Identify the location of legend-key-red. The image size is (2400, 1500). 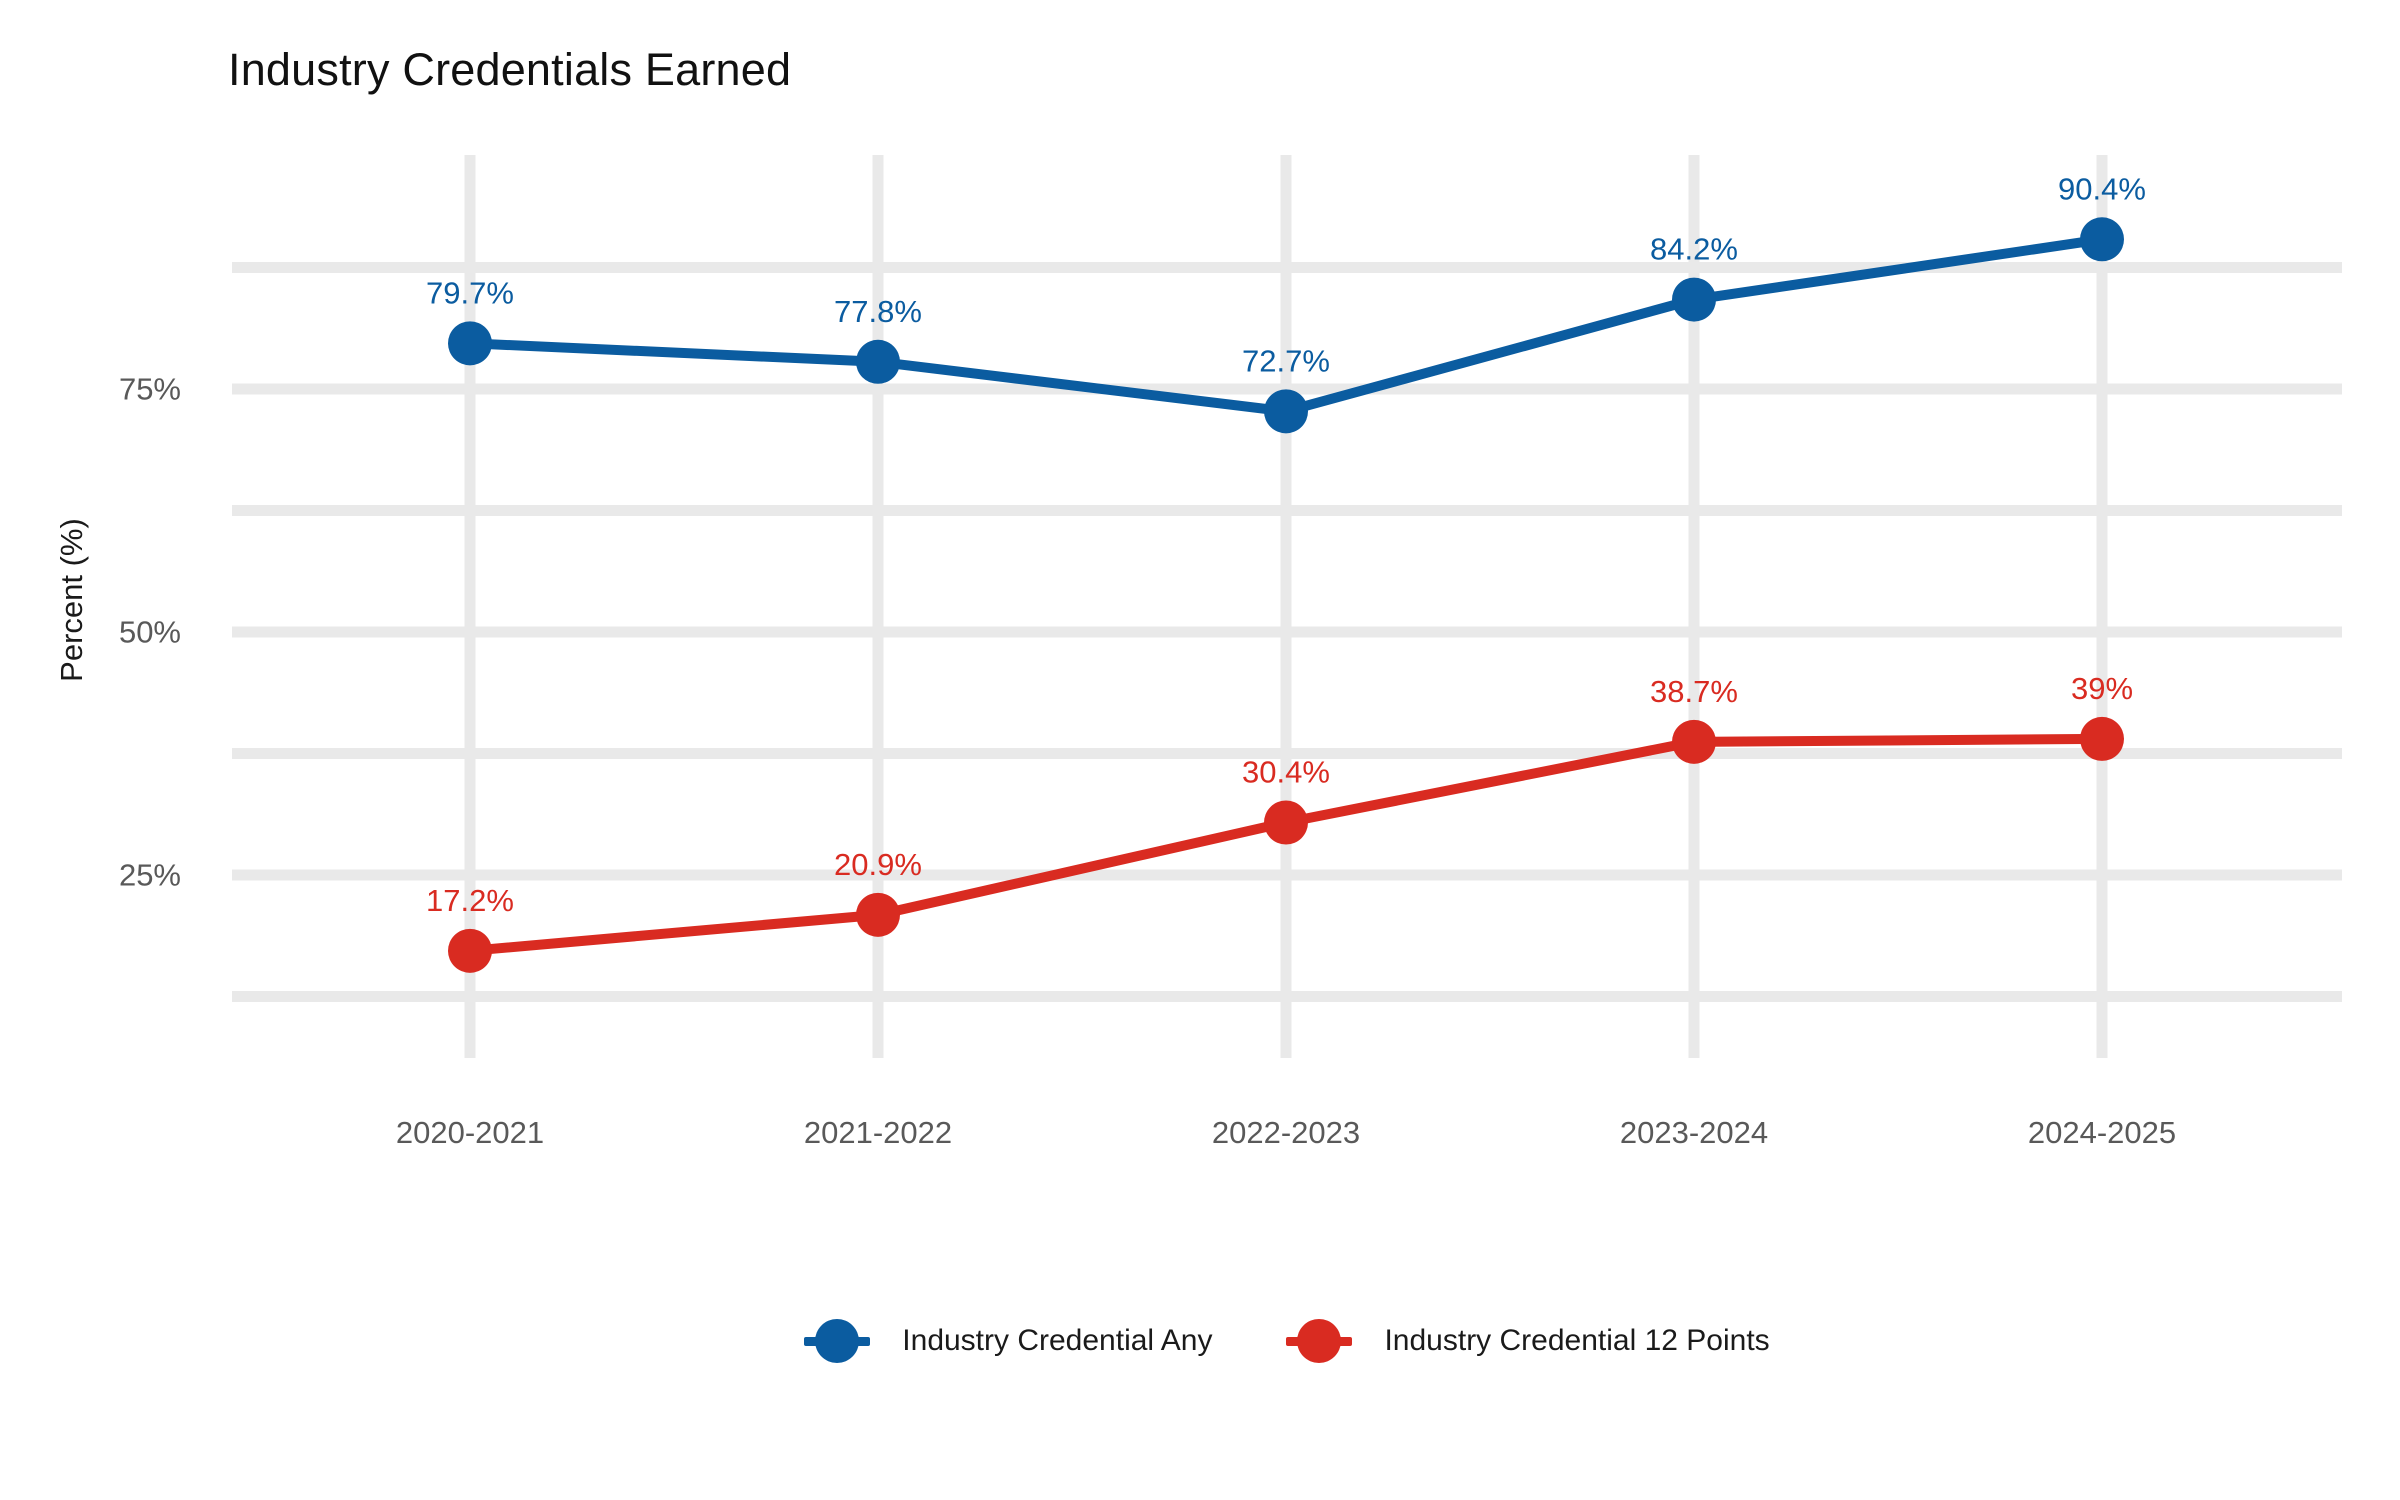
(1319, 1341).